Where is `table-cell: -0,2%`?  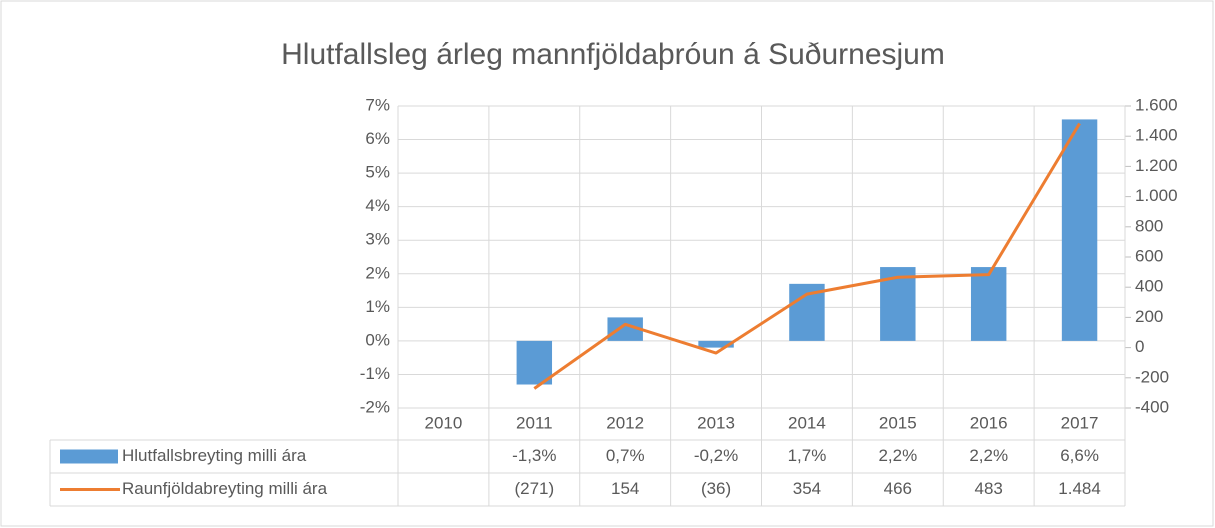 table-cell: -0,2% is located at coordinates (716, 455).